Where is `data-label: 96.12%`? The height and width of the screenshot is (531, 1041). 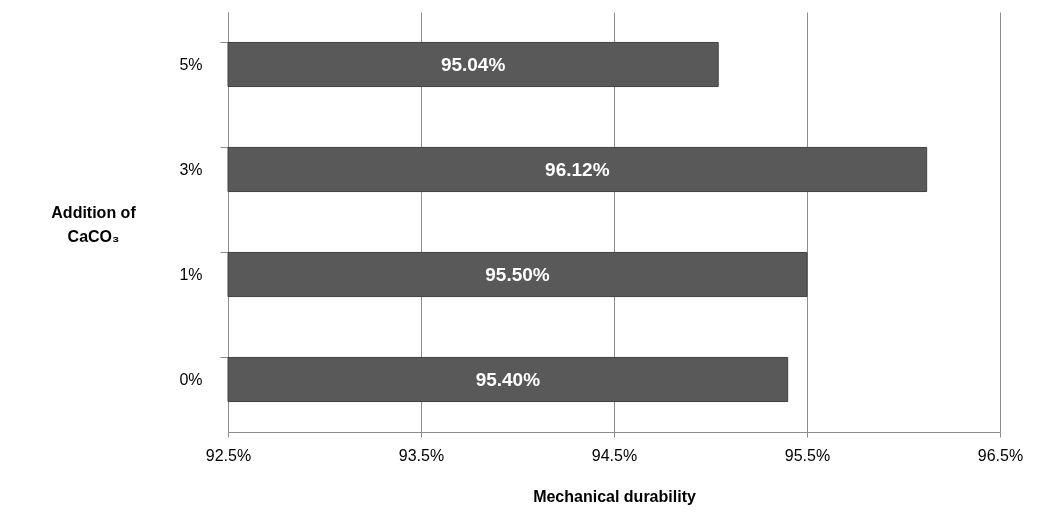
data-label: 96.12% is located at coordinates (577, 169).